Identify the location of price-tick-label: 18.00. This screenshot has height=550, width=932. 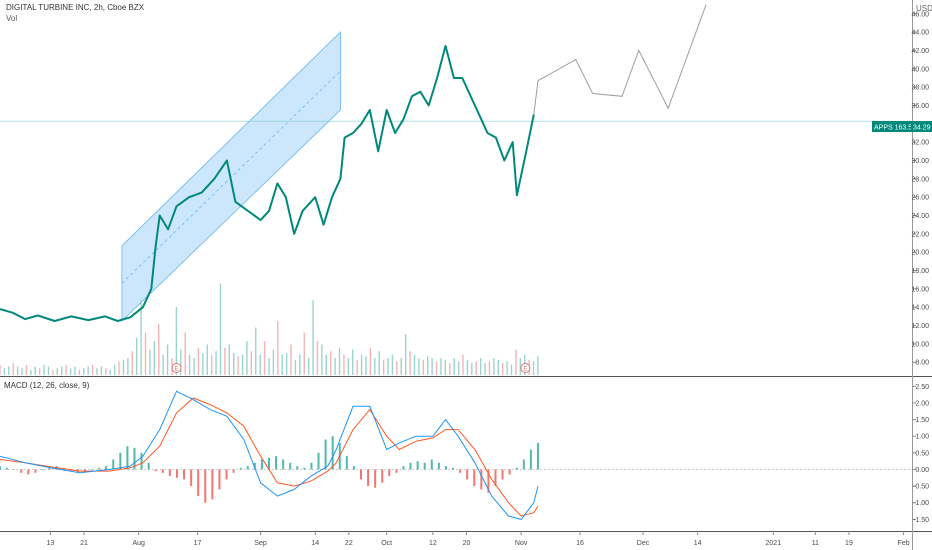
(920, 271).